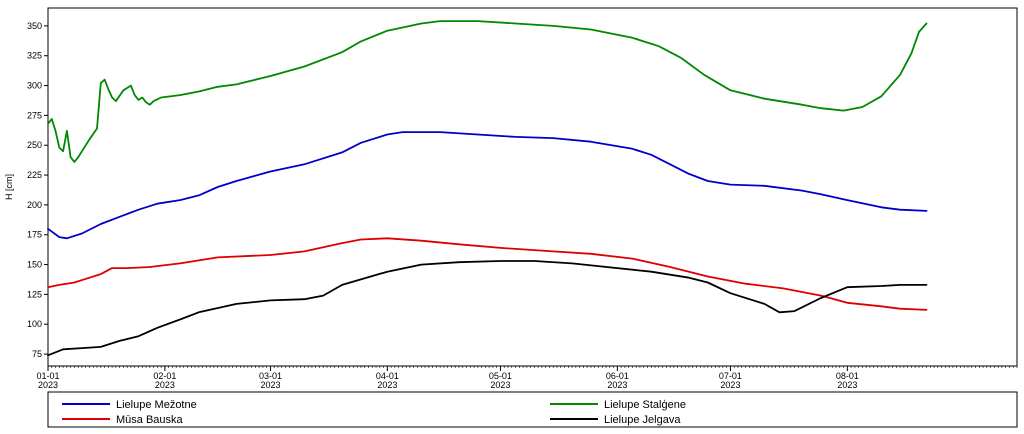 Image resolution: width=1024 pixels, height=434 pixels. Describe the element at coordinates (617, 376) in the screenshot. I see `x-tick-label: 06-01` at that location.